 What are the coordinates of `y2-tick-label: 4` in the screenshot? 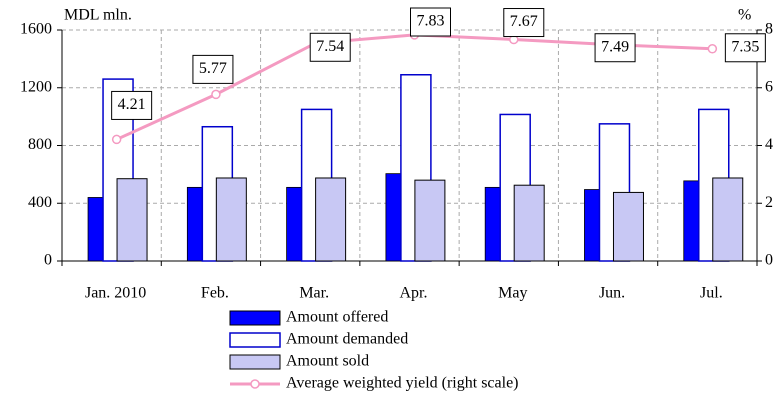 It's located at (769, 144).